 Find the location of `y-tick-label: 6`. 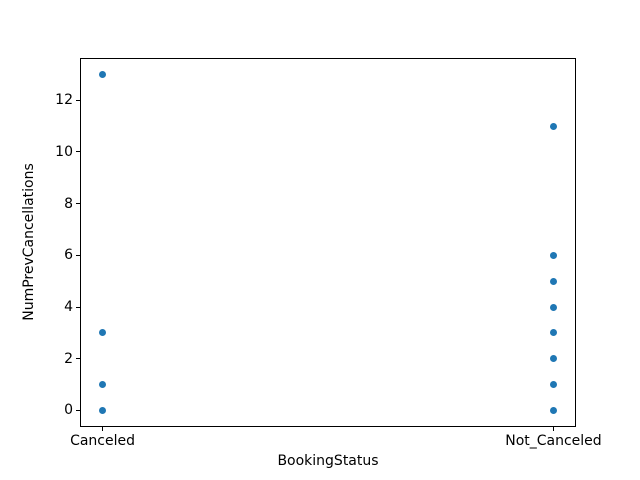

y-tick-label: 6 is located at coordinates (68, 255).